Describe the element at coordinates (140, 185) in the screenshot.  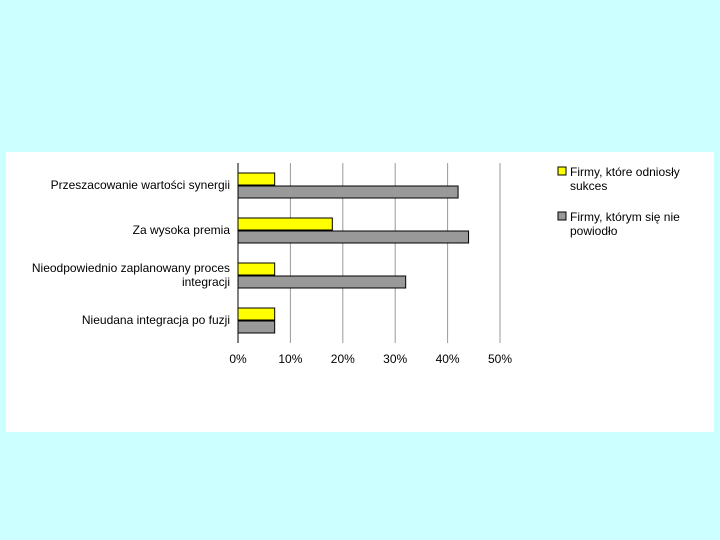
I see `y-tick-label: Przeszacowanie wartości synergii` at that location.